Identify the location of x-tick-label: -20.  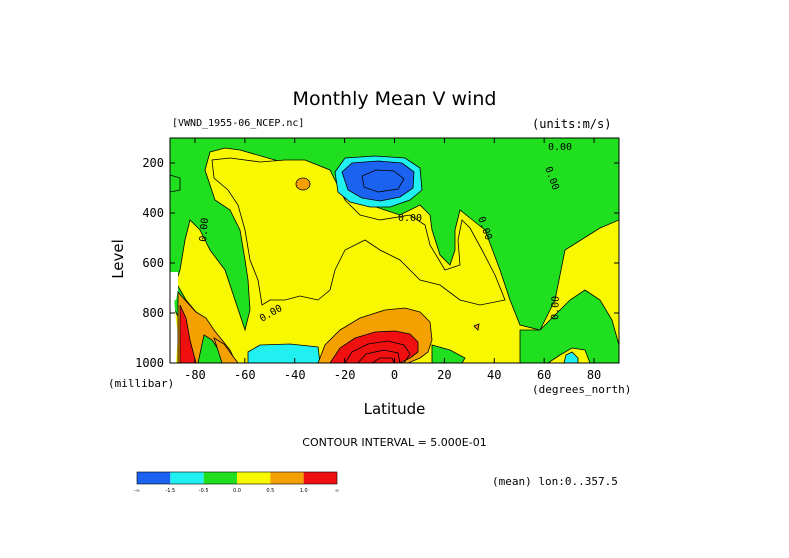
(345, 375).